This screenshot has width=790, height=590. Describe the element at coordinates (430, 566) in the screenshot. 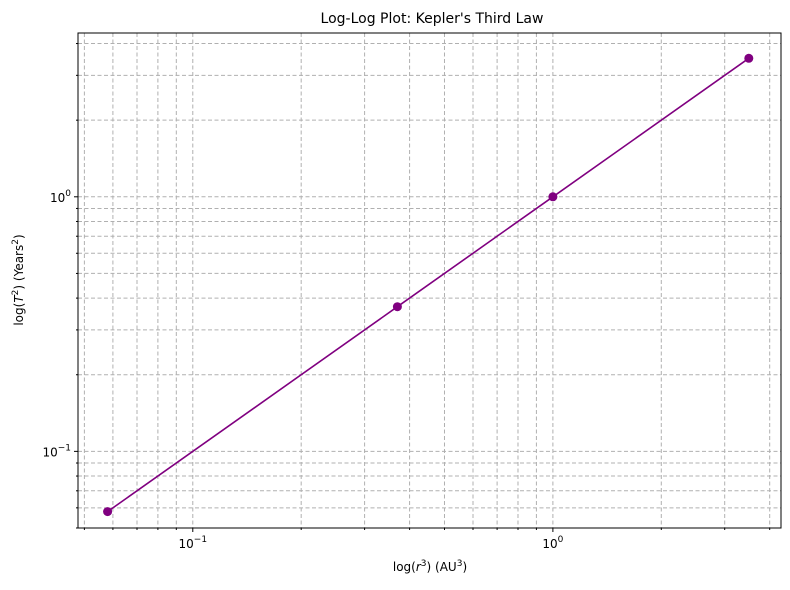

I see `x-axis-label: log(r3) (AU3)` at that location.